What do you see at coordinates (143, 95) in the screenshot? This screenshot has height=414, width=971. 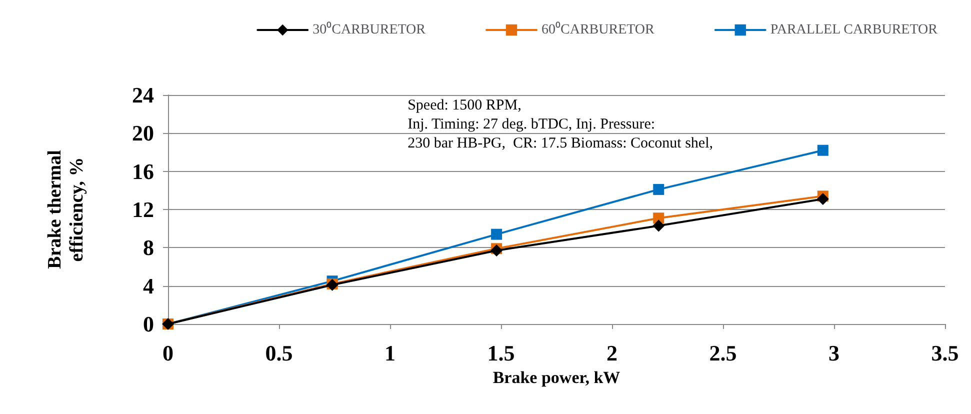 I see `y-tick-label: 24` at bounding box center [143, 95].